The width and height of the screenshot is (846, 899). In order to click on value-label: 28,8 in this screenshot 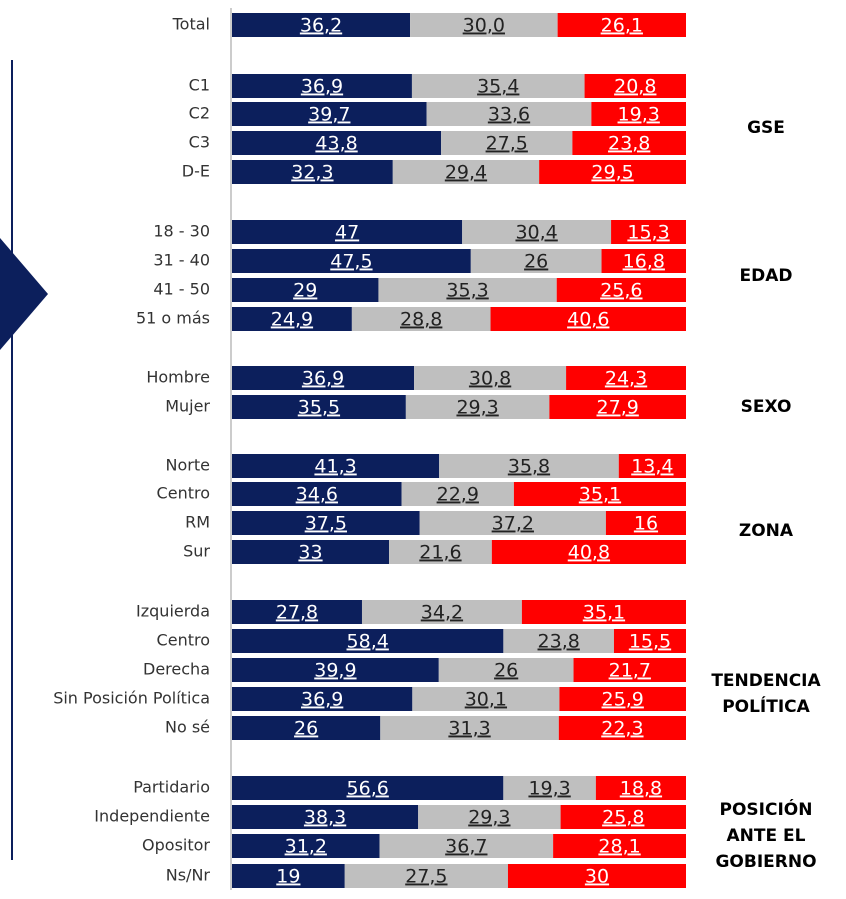, I will do `click(421, 320)`.